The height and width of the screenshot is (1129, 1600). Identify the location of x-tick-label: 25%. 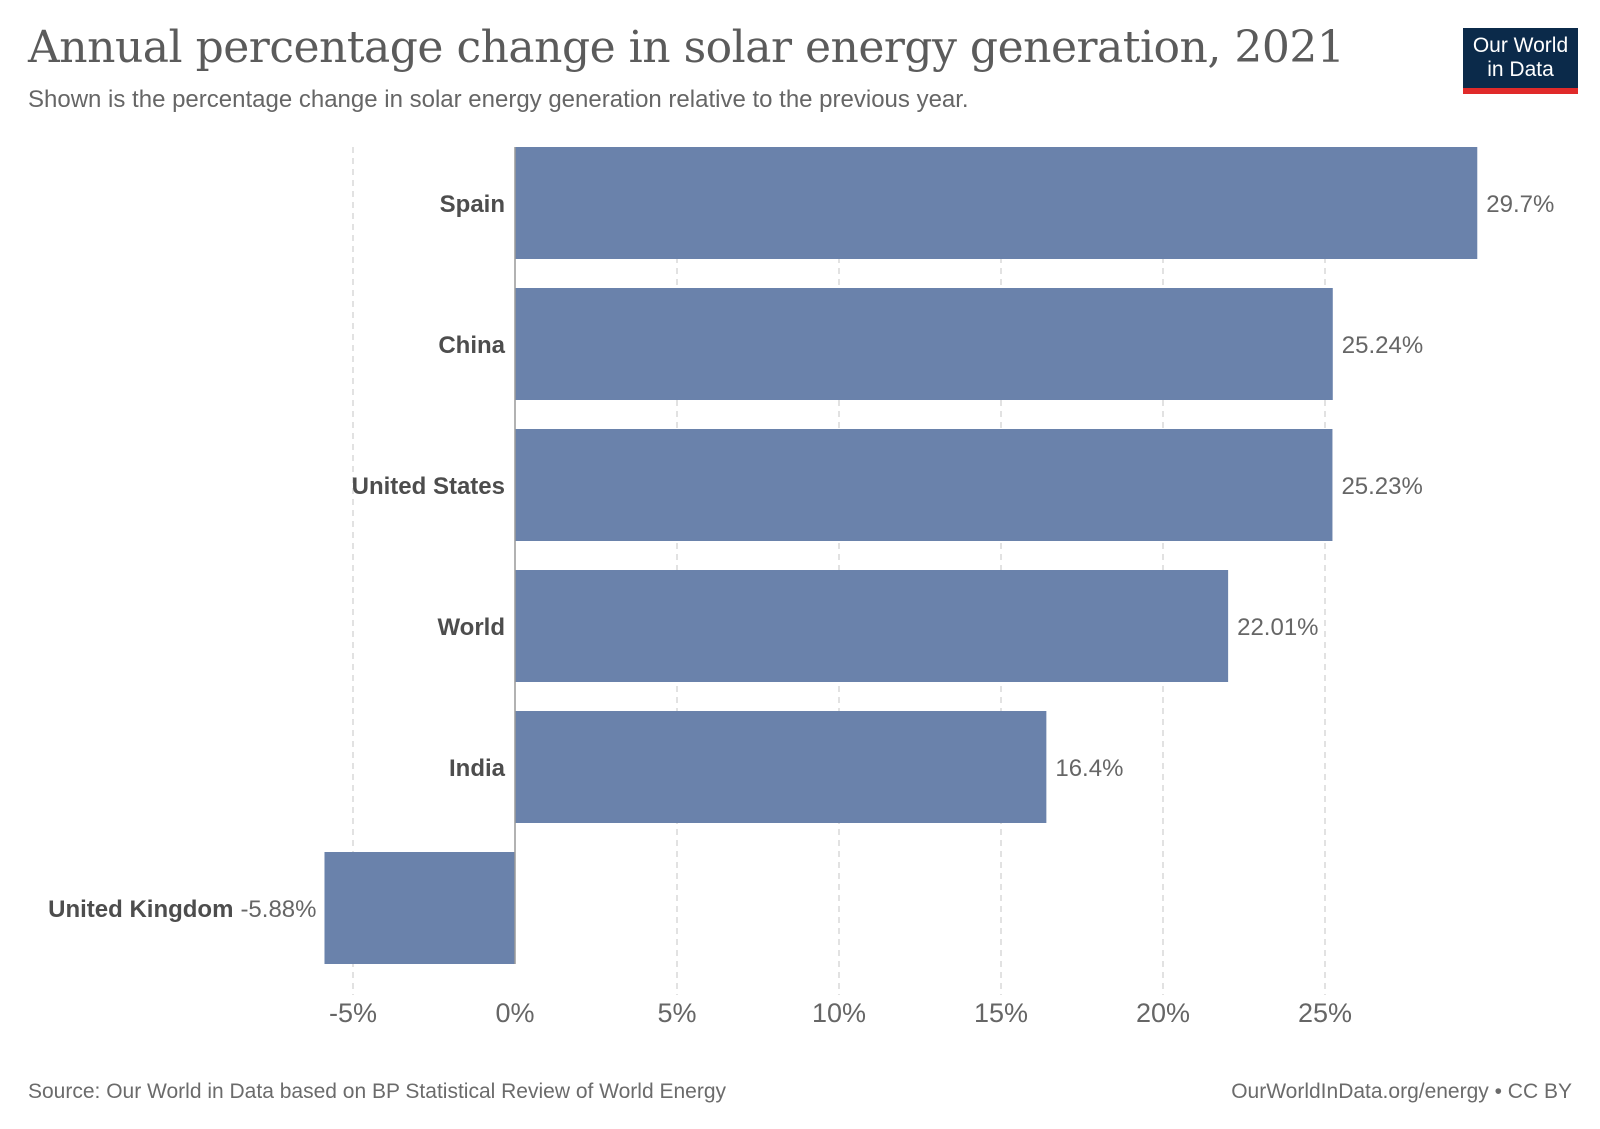
(1325, 1013).